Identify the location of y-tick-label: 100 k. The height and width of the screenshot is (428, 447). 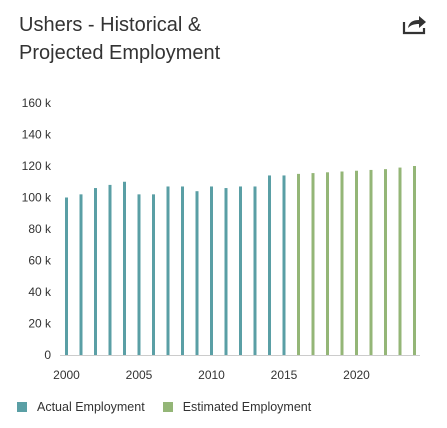
(37, 198).